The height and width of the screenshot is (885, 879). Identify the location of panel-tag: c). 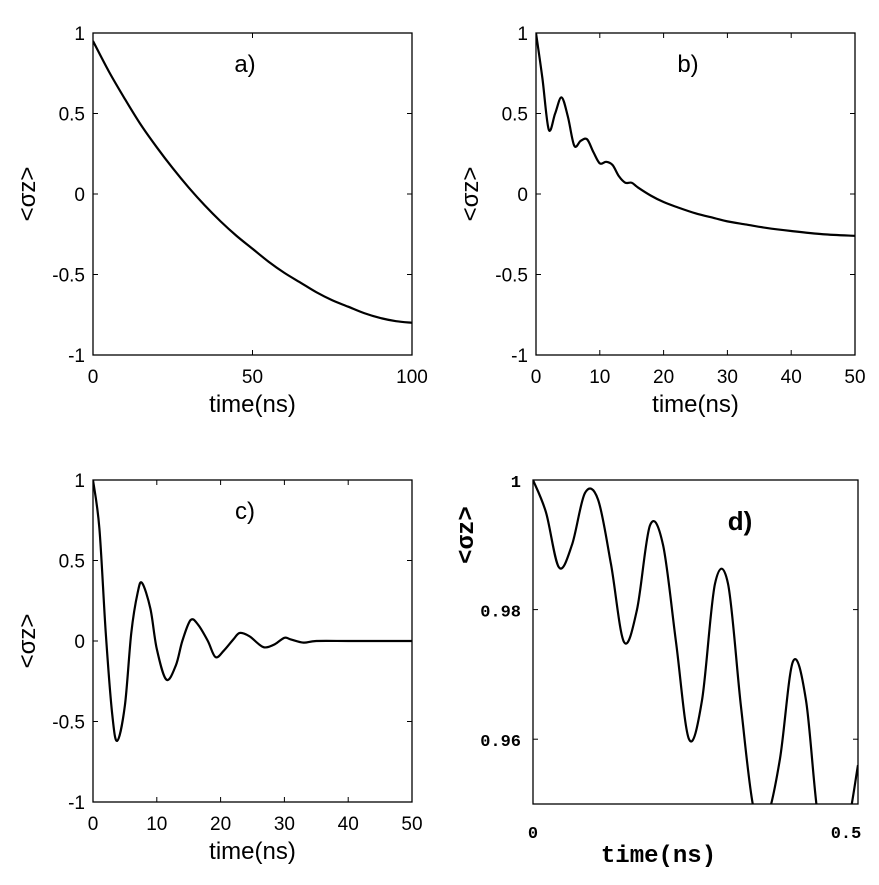
(245, 511).